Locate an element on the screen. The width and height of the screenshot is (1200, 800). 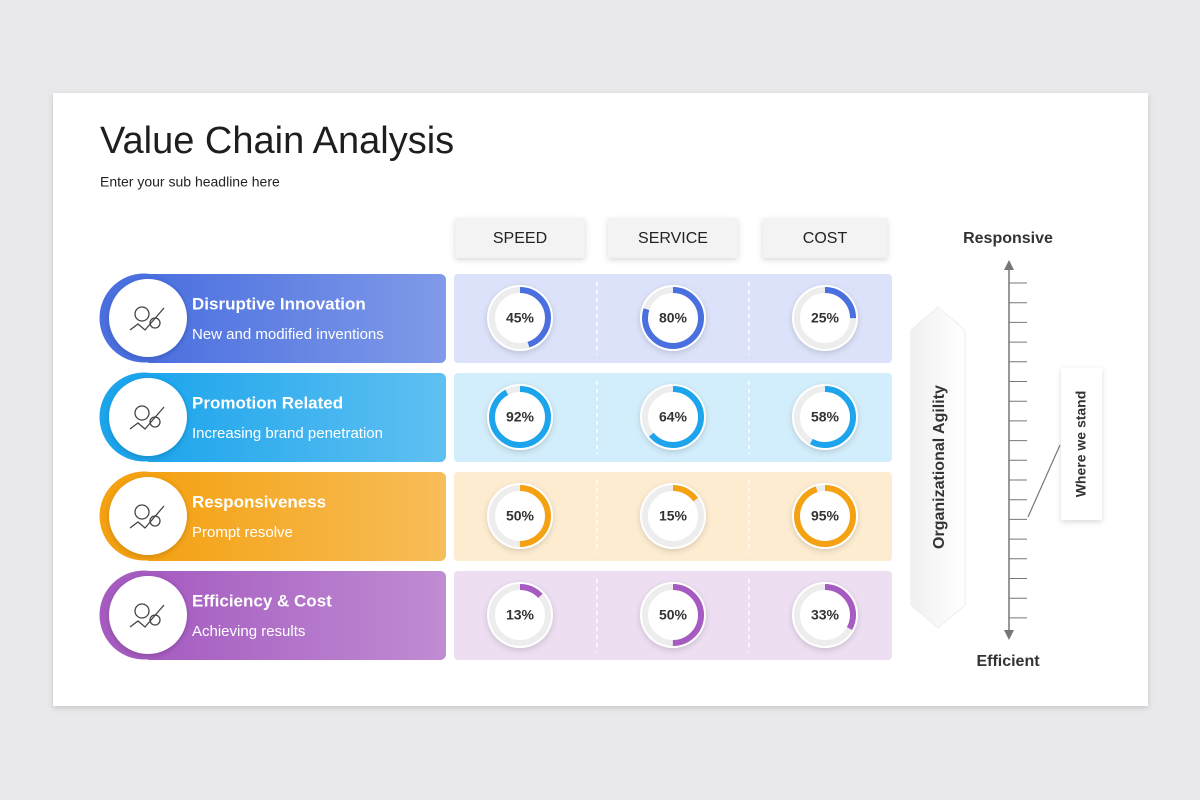
axis-label: Organizational Agility is located at coordinates (939, 467).